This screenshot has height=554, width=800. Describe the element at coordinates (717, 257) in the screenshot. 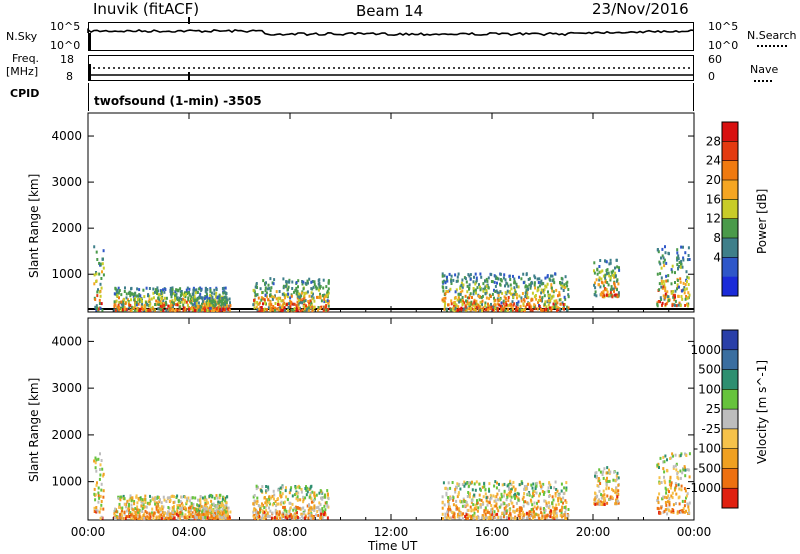

I see `power-colorbar-label: 4` at that location.